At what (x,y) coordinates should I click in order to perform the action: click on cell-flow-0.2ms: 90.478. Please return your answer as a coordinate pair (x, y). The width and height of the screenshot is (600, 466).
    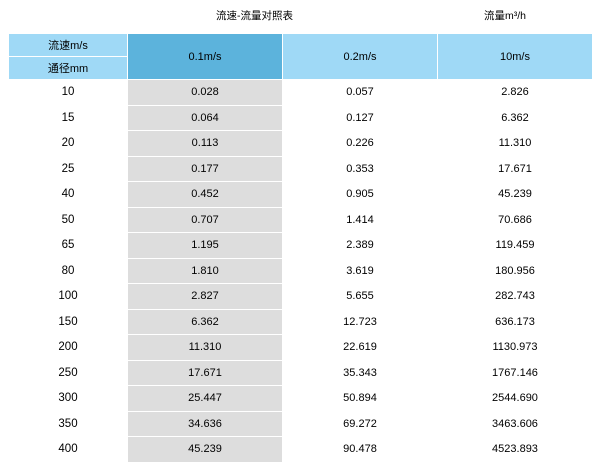
    Looking at the image, I should click on (360, 449).